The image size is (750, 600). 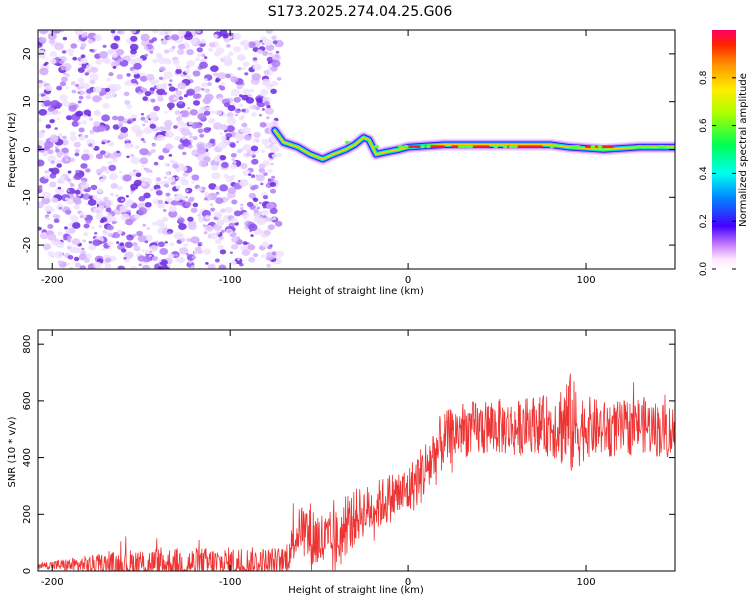 I want to click on y-tick-label: 600, so click(x=27, y=400).